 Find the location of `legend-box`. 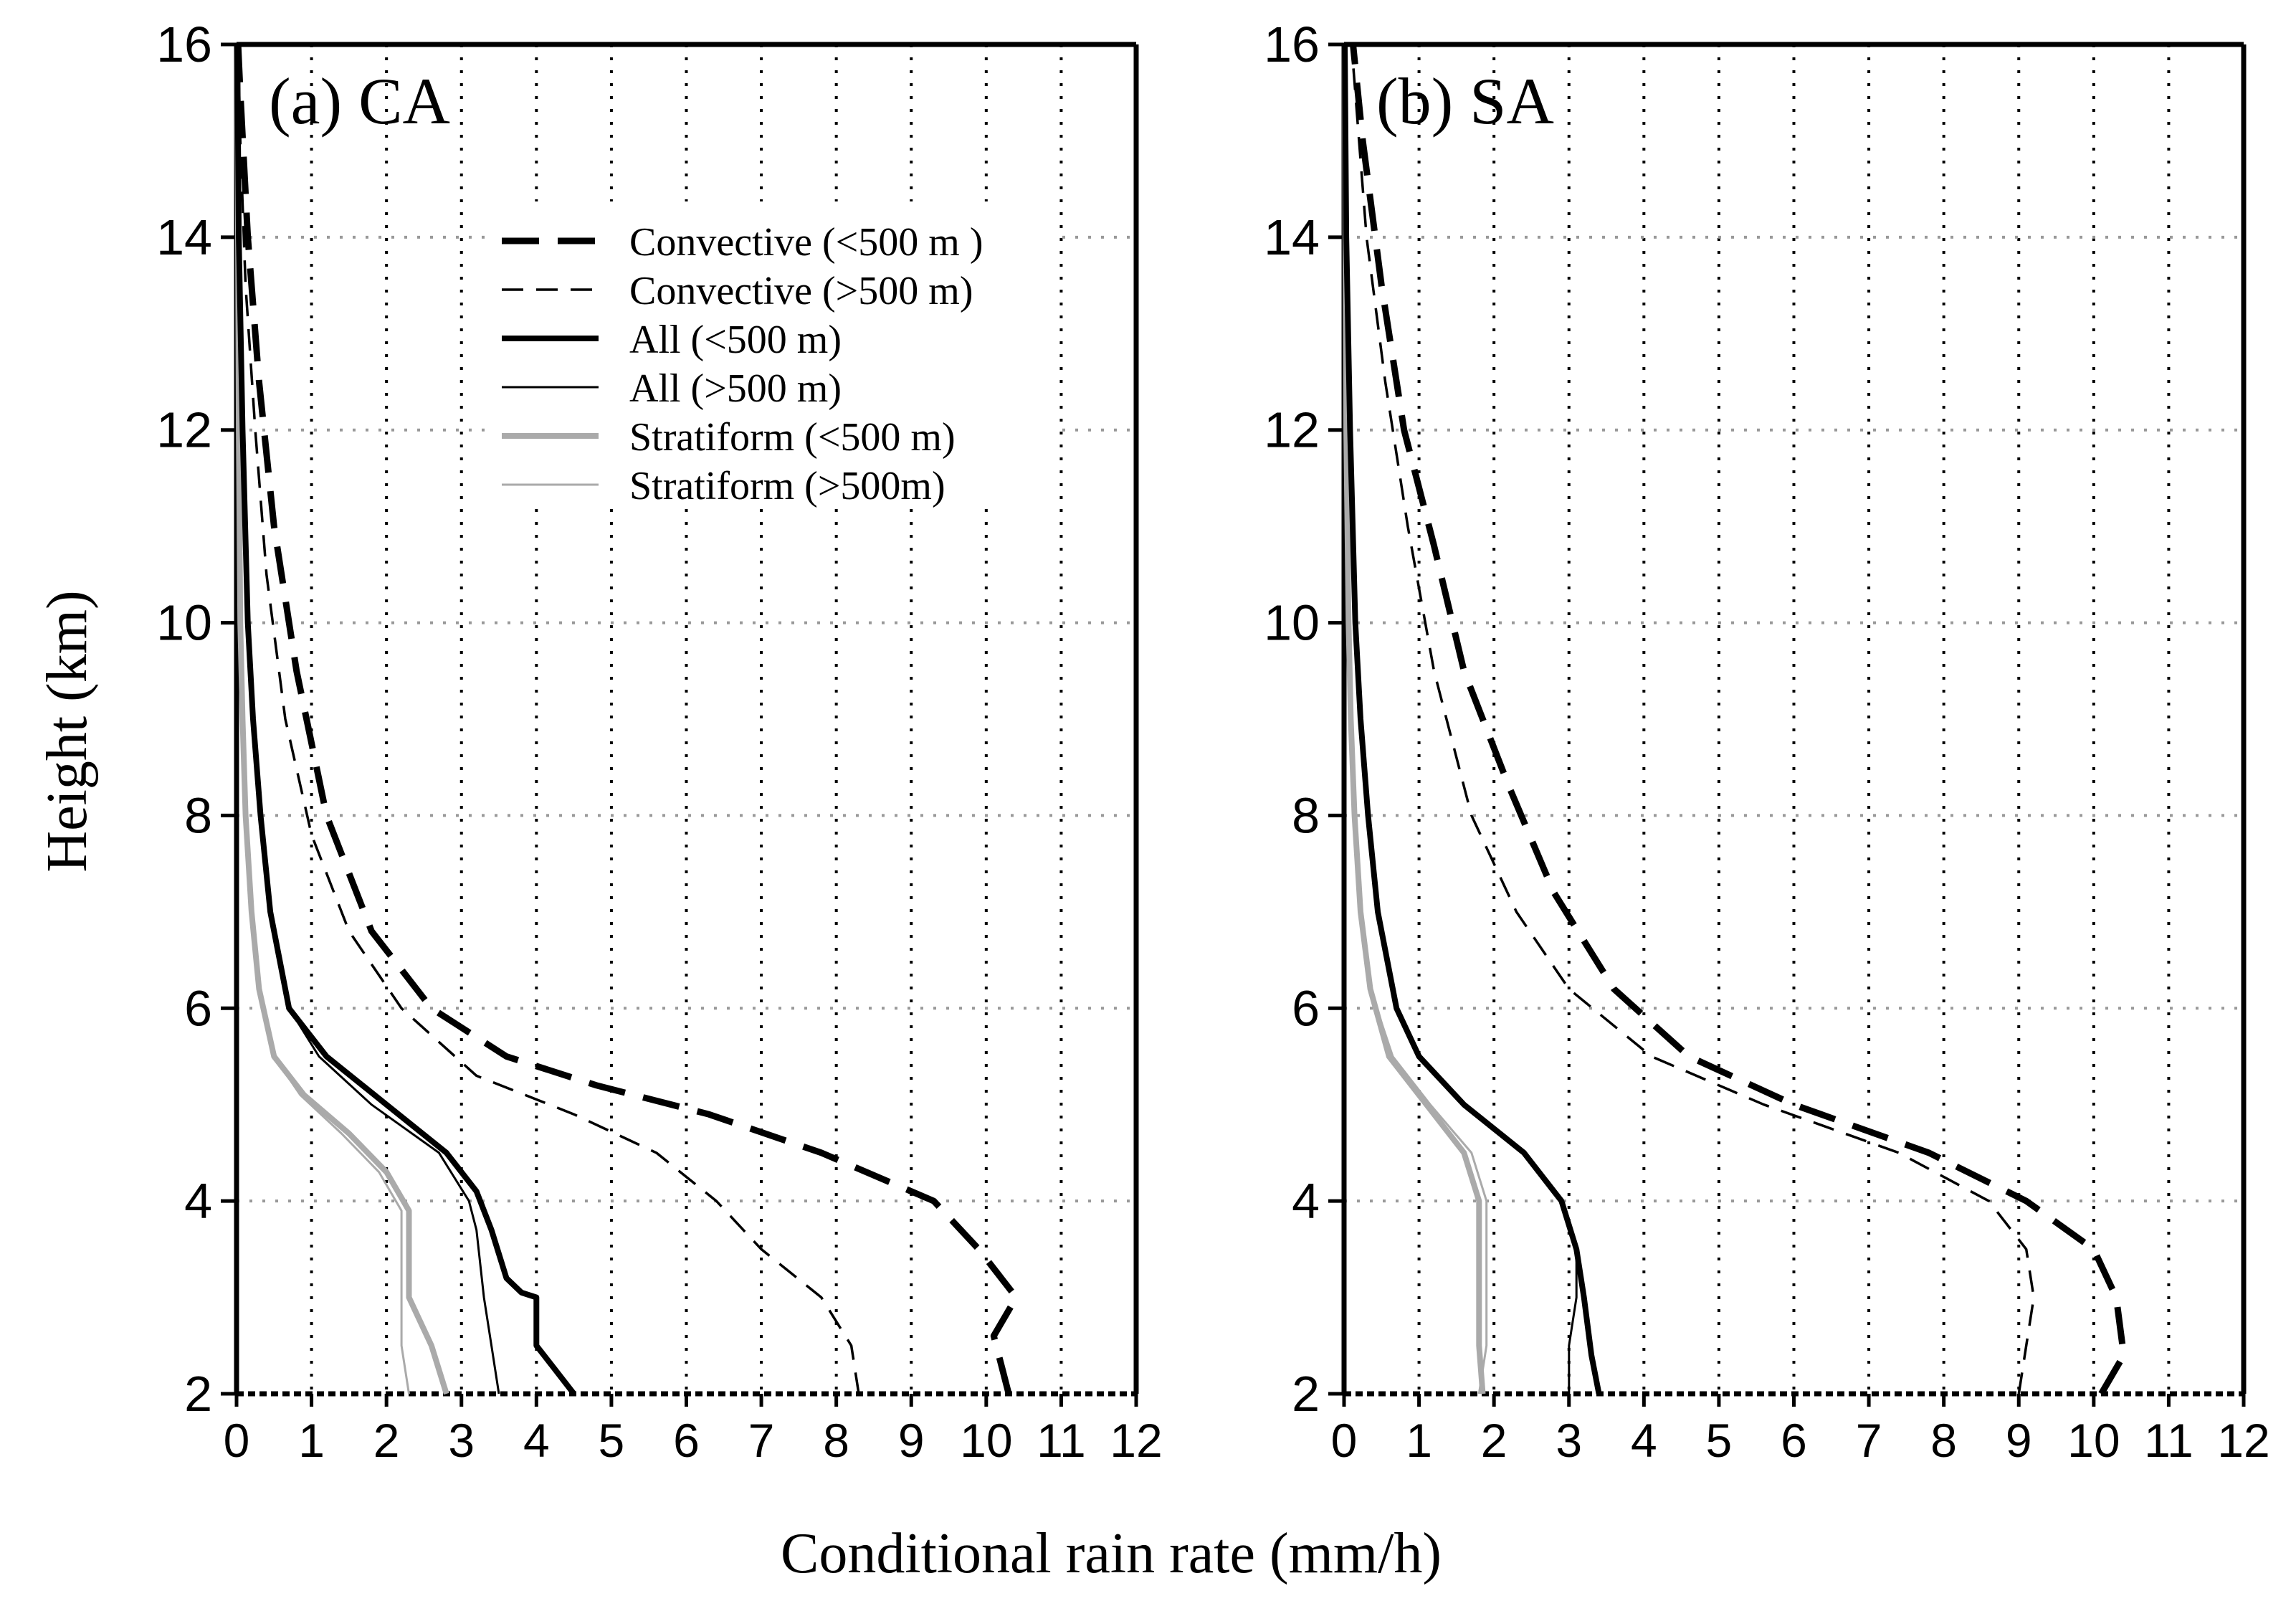

legend-box is located at coordinates (774, 351).